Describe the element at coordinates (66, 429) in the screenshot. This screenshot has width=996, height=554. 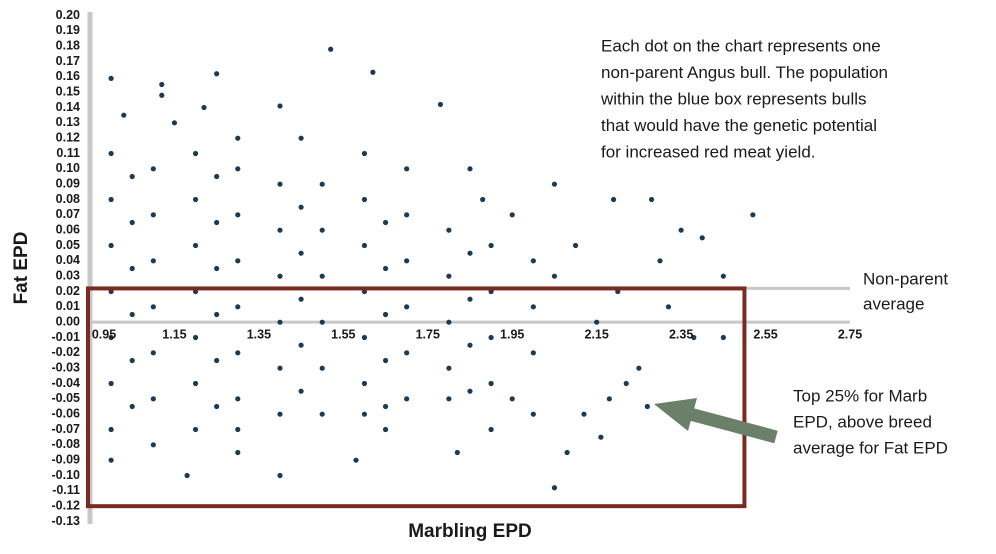
I see `y-tick-label: -0.07` at that location.